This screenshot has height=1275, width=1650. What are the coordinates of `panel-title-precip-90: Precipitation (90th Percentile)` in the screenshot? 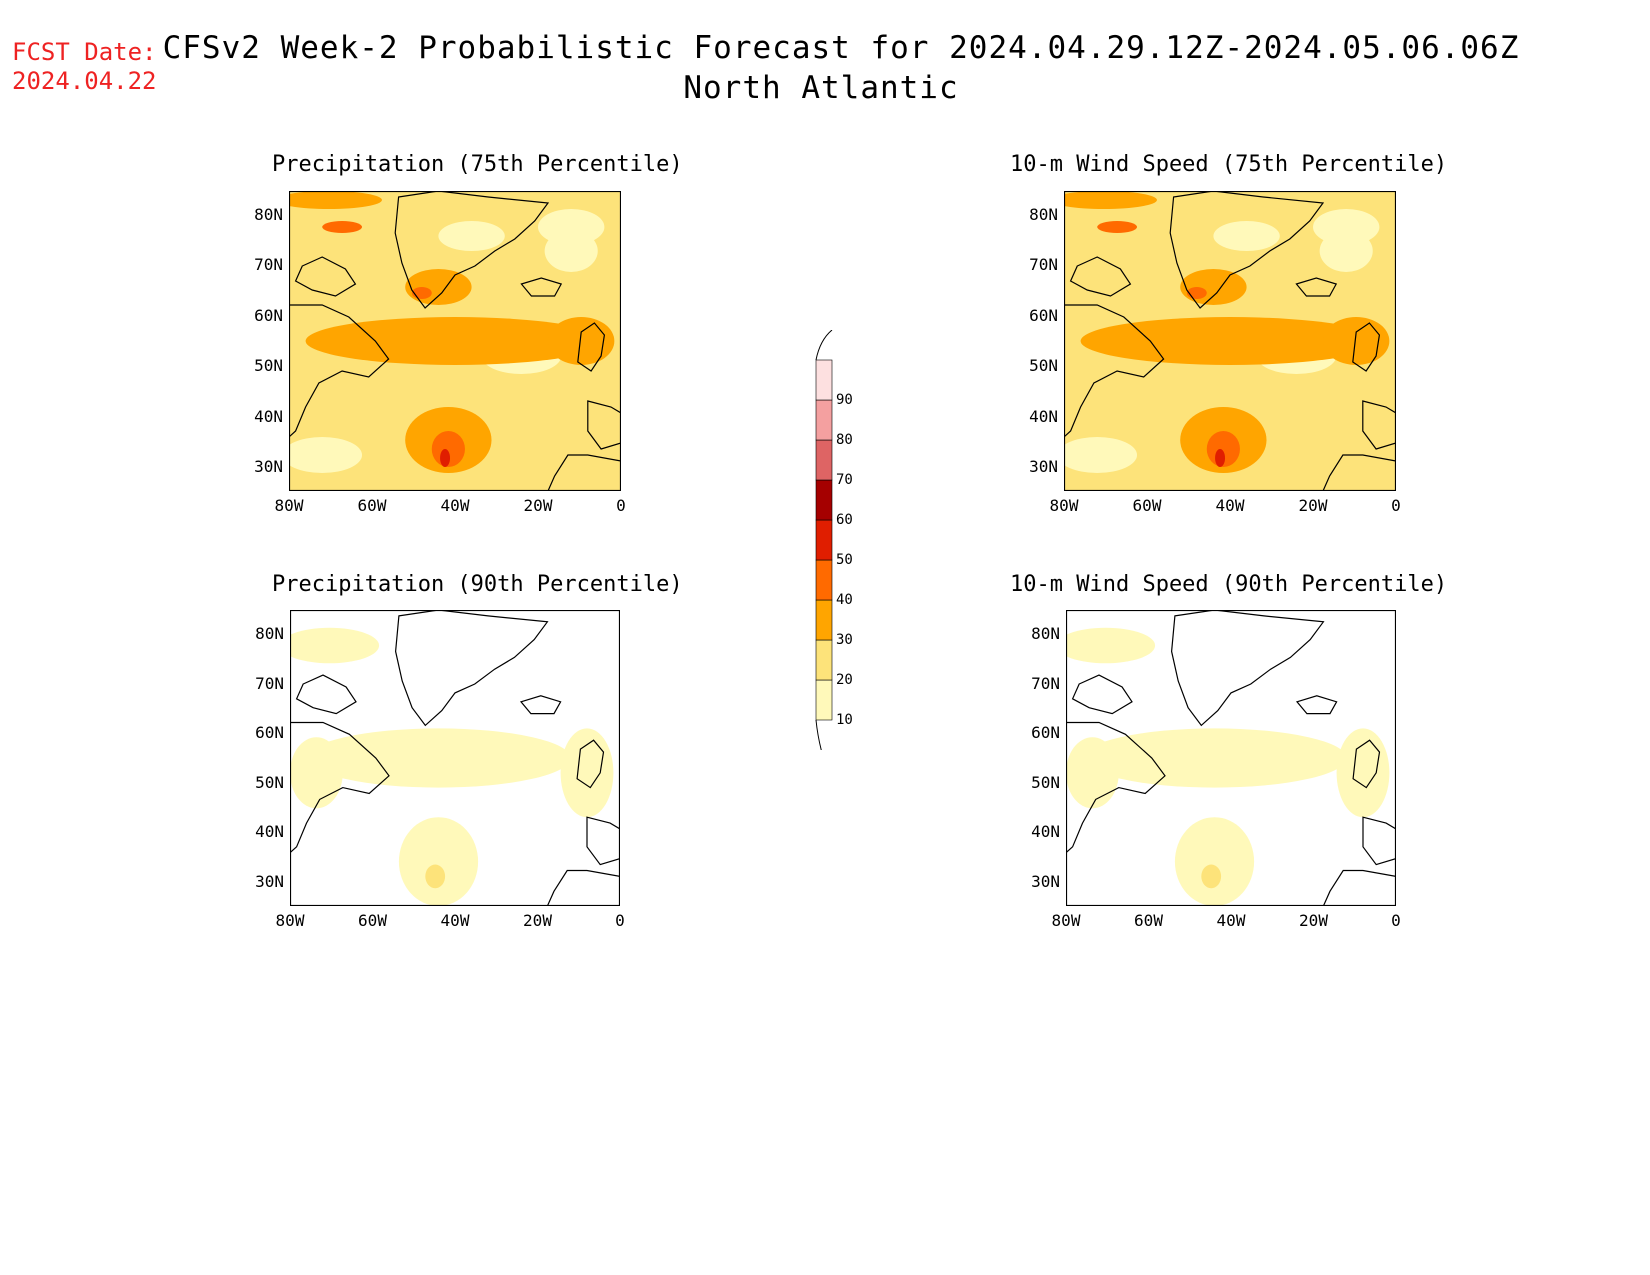 It's located at (477, 584).